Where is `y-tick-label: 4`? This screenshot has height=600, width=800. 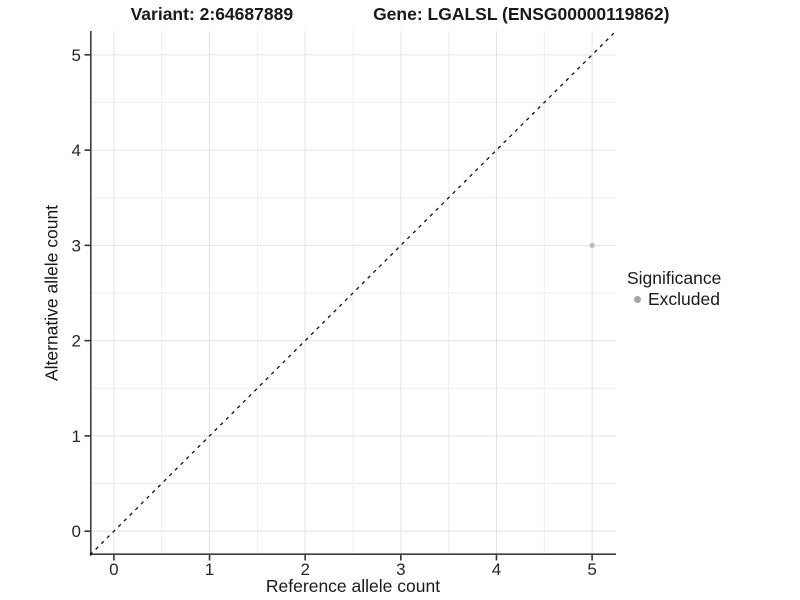
y-tick-label: 4 is located at coordinates (76, 150).